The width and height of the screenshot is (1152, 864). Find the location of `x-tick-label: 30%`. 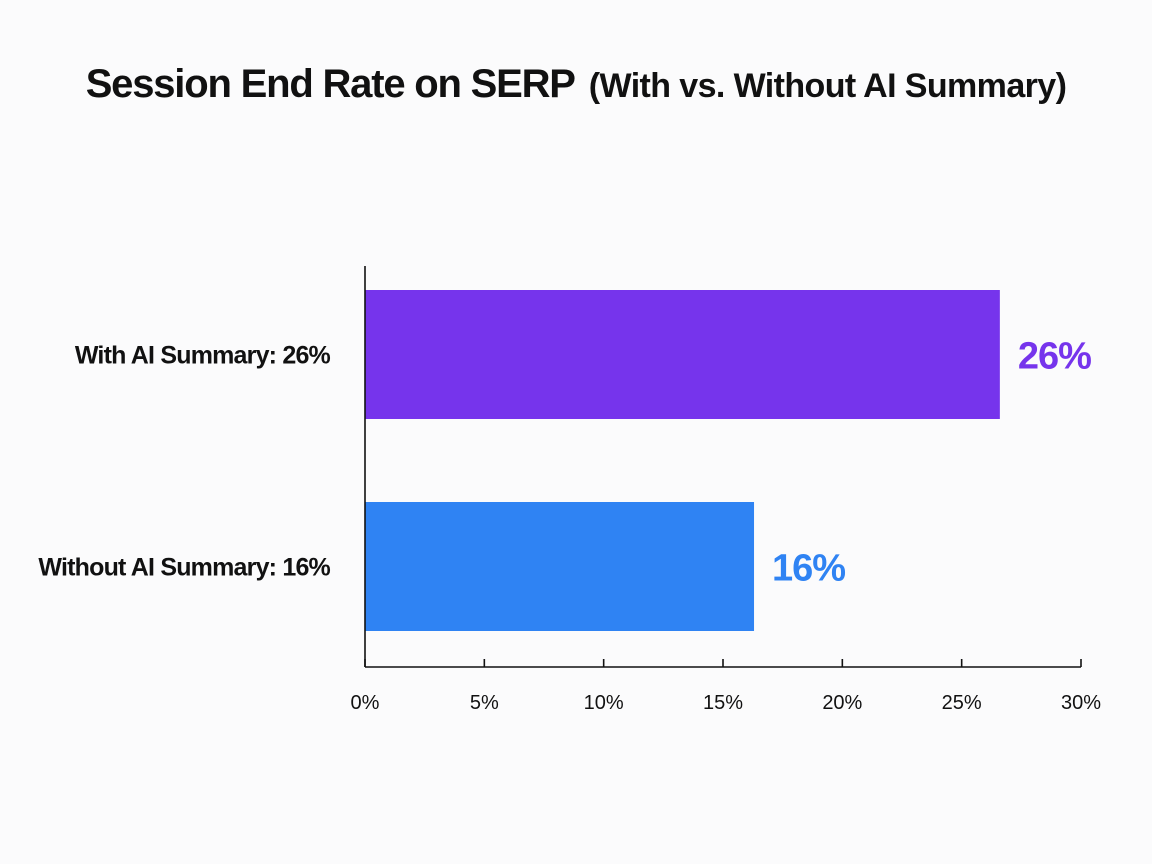

x-tick-label: 30% is located at coordinates (1081, 703).